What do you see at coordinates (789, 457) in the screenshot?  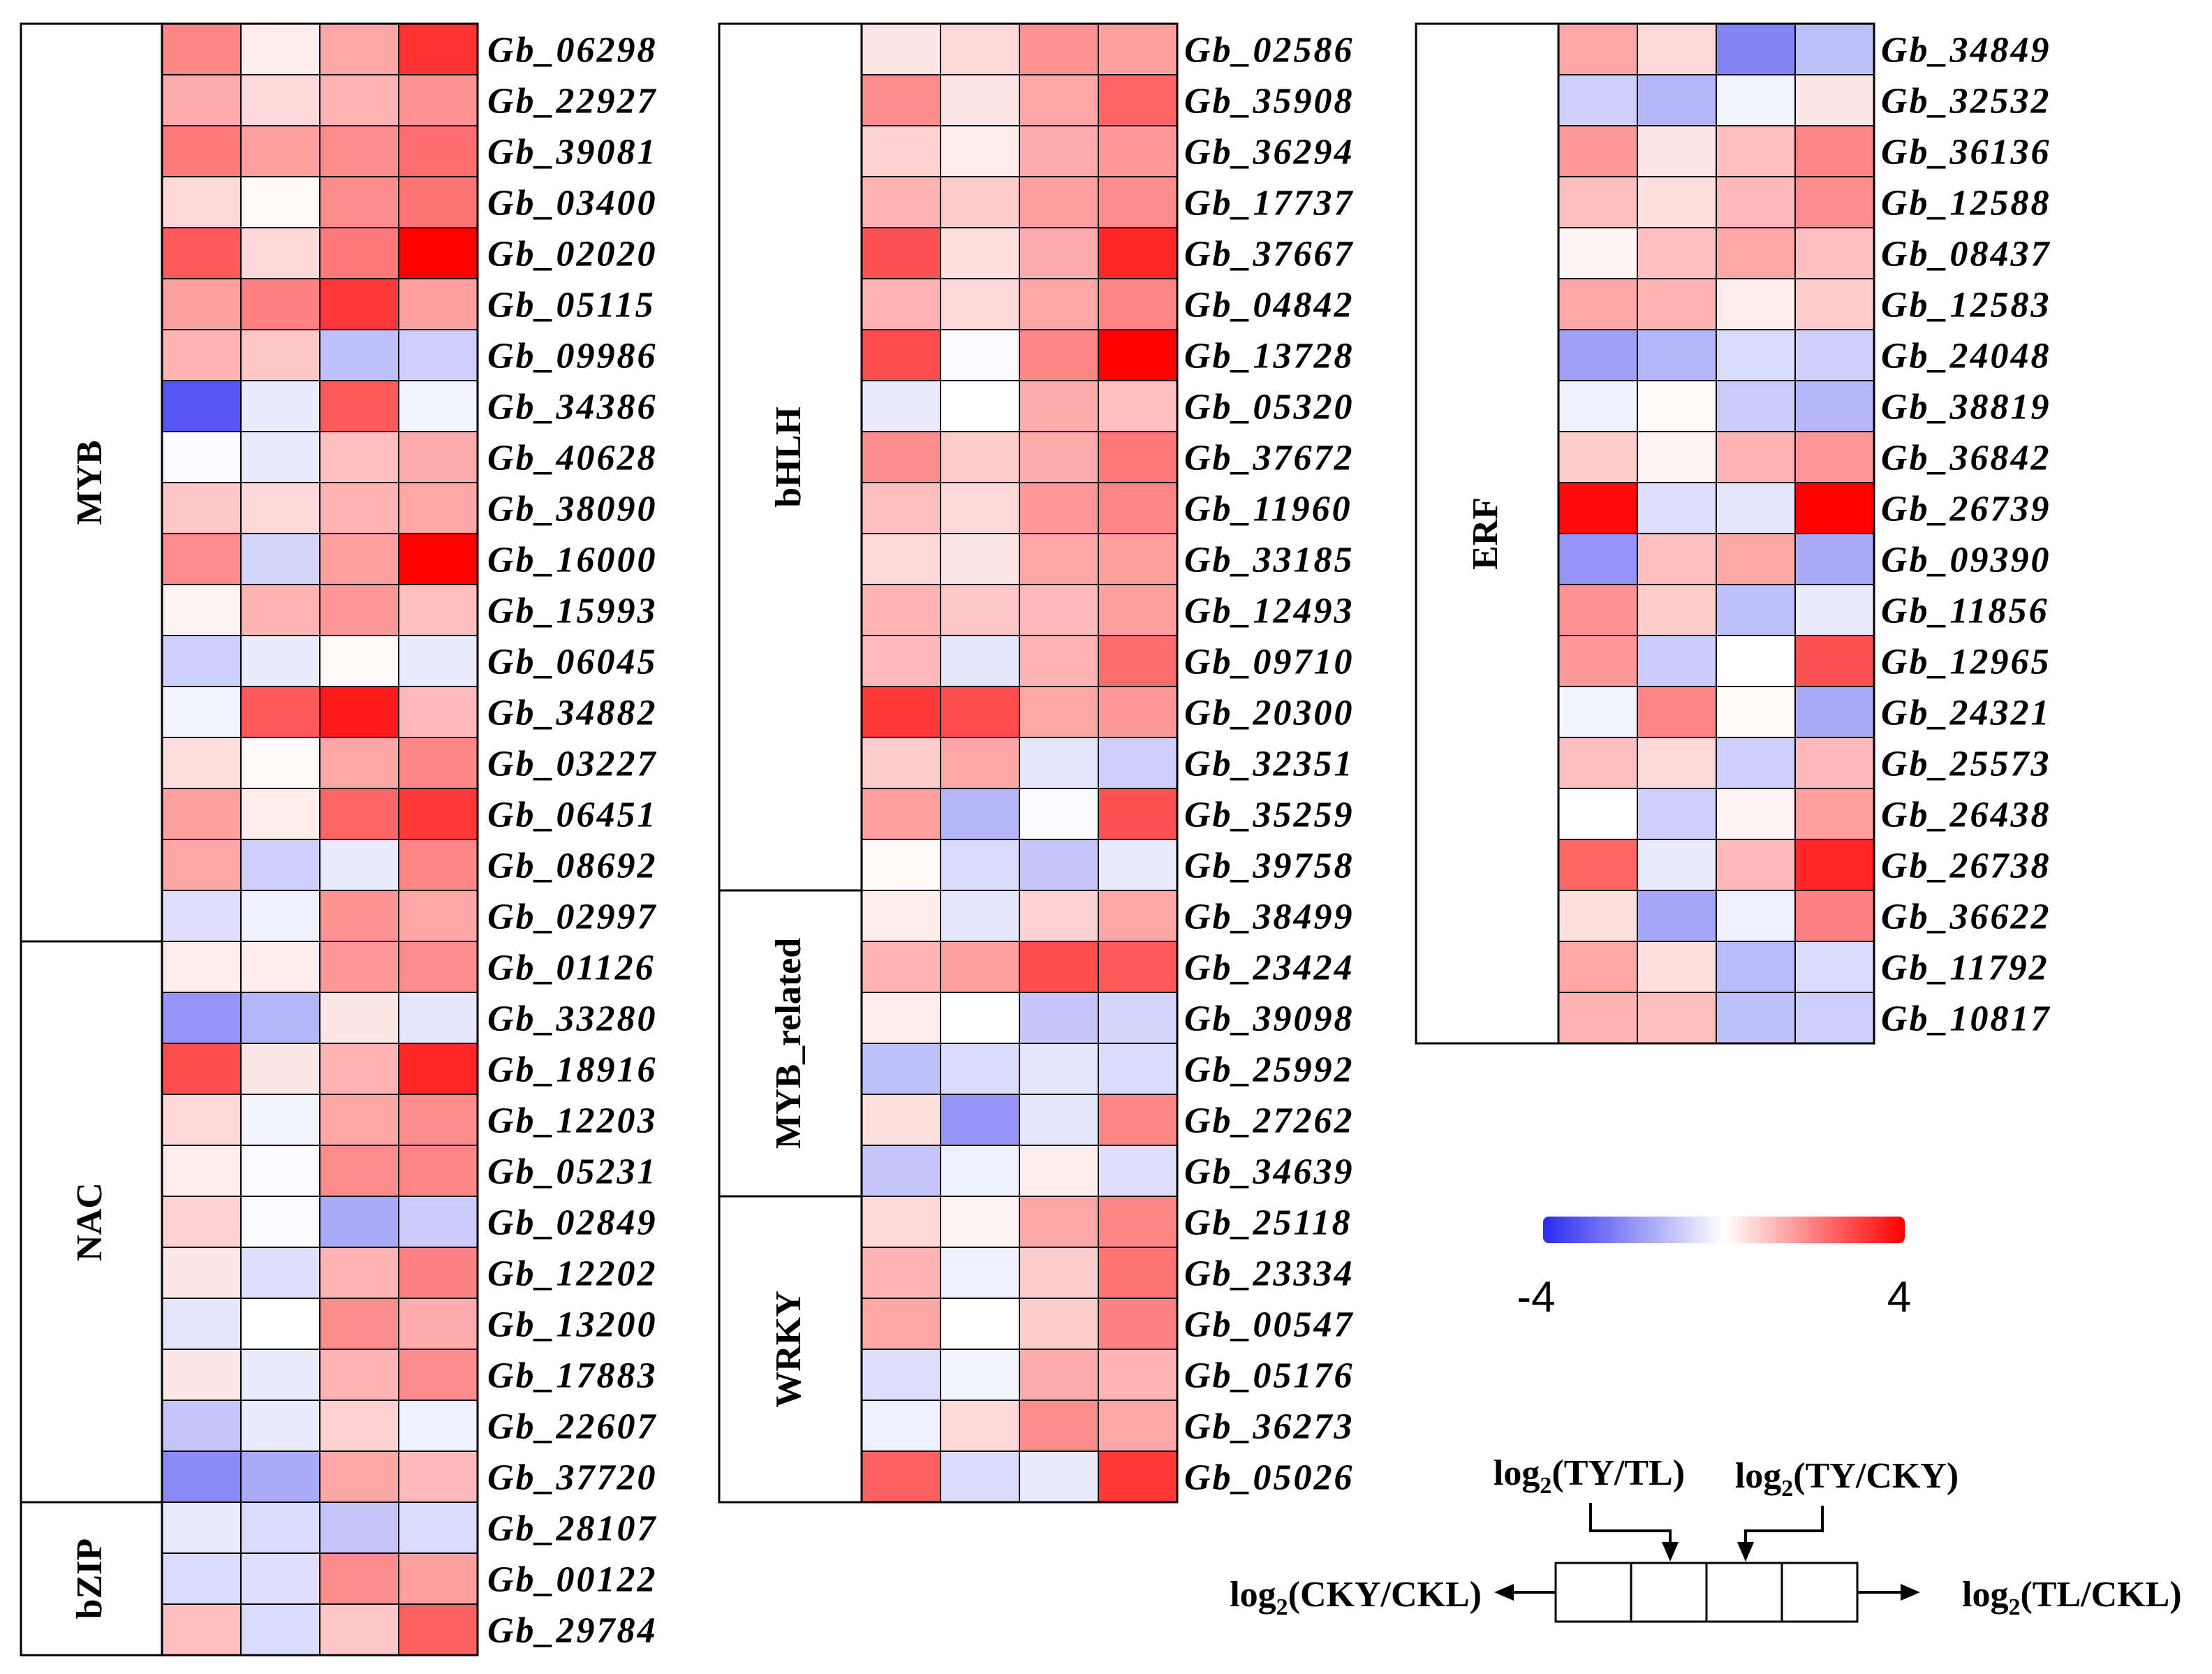 I see `family-label: bHLH` at bounding box center [789, 457].